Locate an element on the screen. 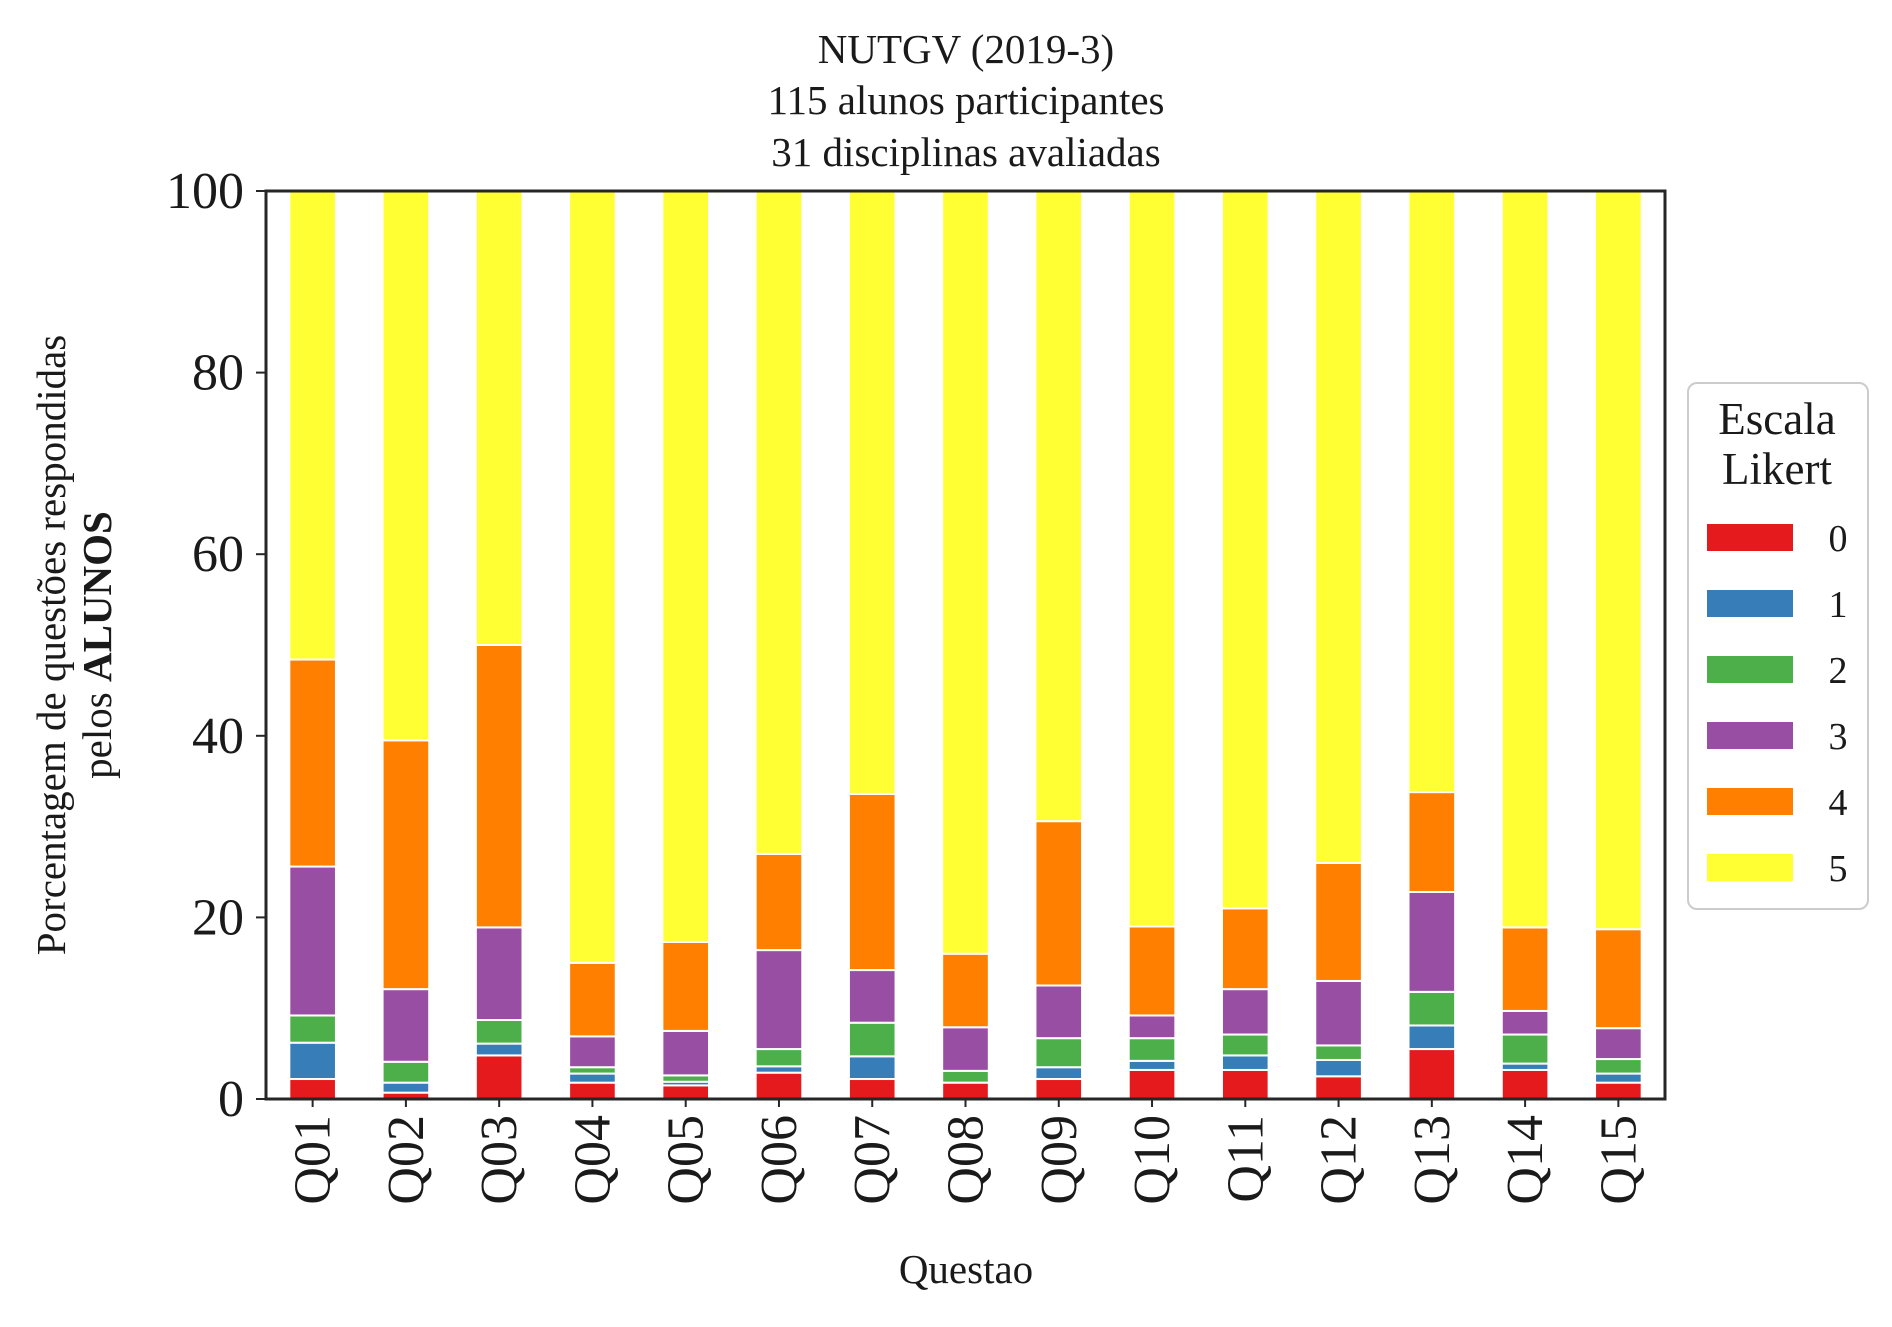 The width and height of the screenshot is (1892, 1327). x-tick-label-q15: Q15 is located at coordinates (1618, 1160).